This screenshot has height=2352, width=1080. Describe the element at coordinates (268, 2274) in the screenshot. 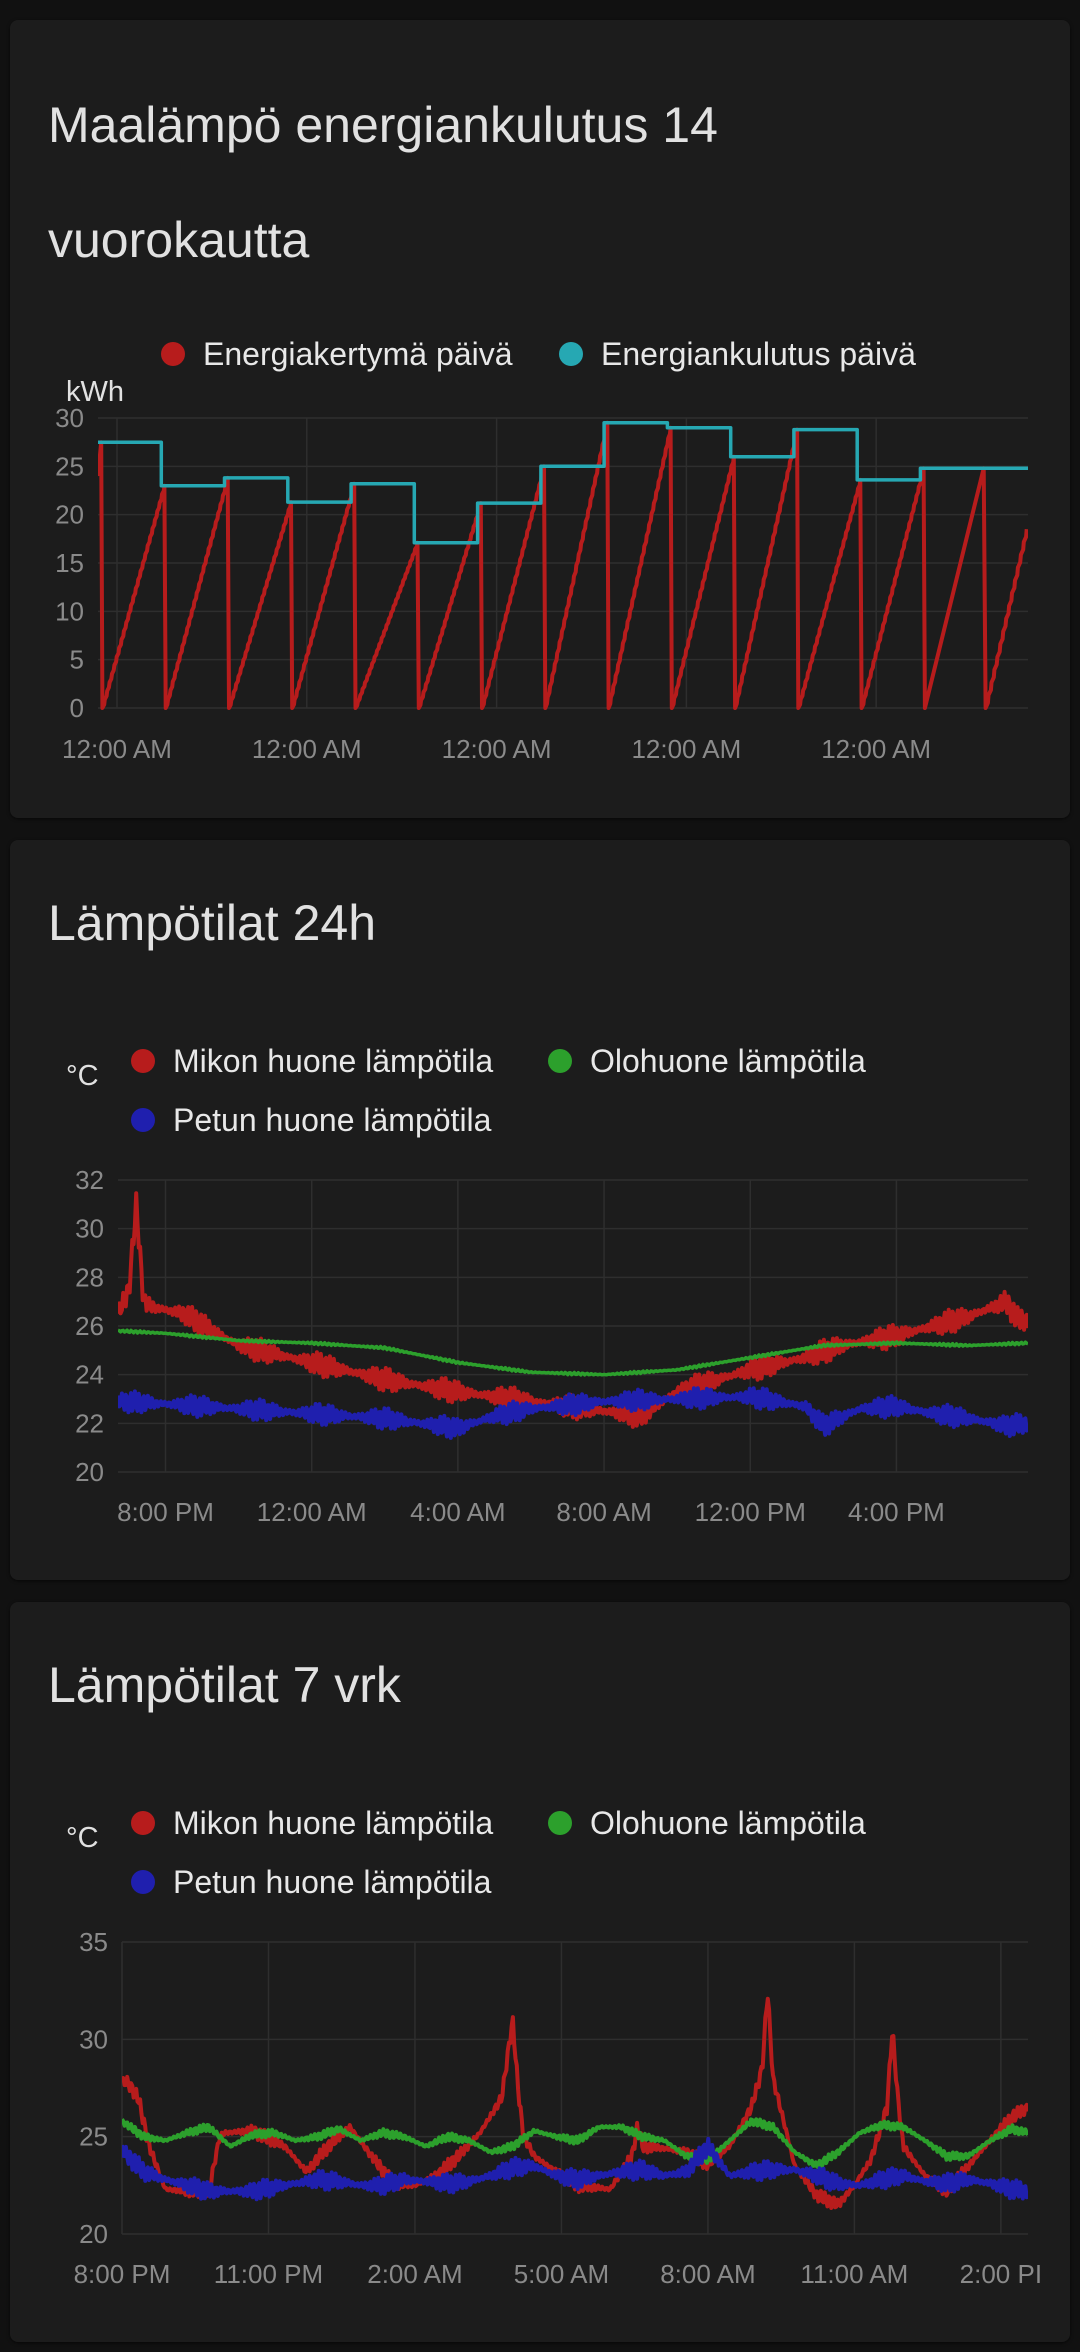

I see `x-tick-label: 11:00 PM` at that location.